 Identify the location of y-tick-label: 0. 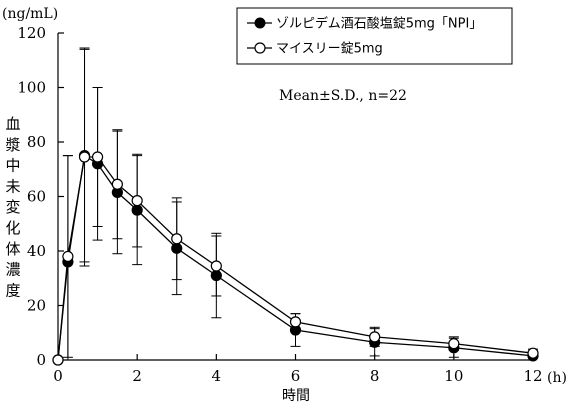
(41, 360).